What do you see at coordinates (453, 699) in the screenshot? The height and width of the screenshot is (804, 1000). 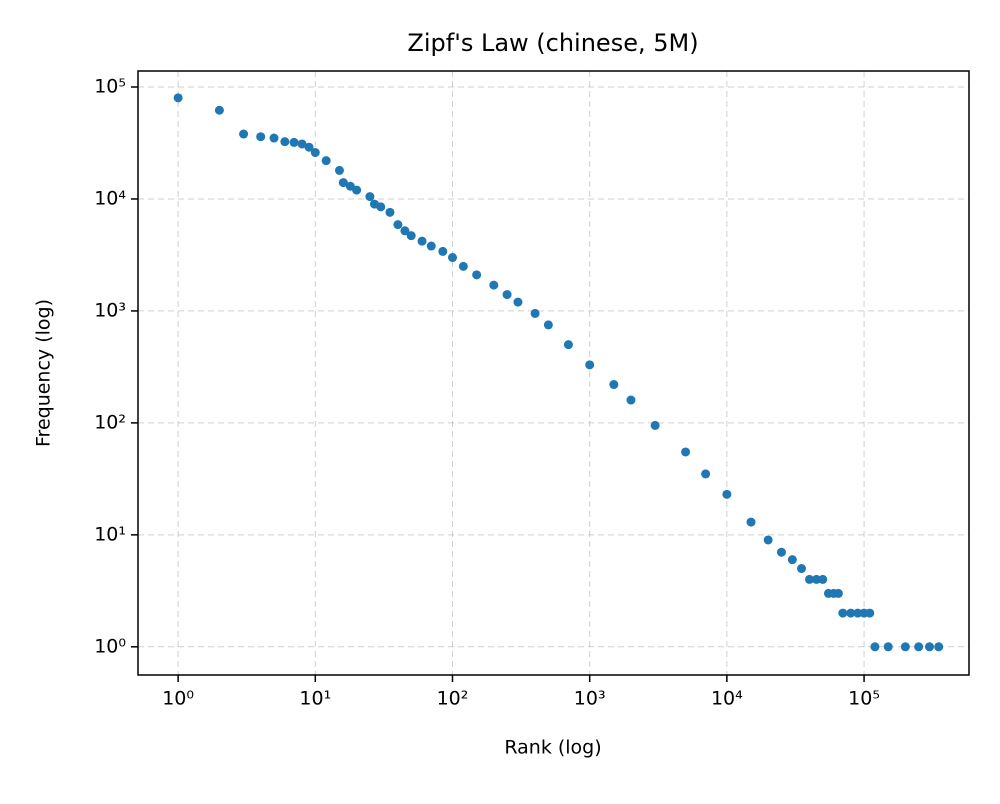 I see `x-tick-label: 10²` at bounding box center [453, 699].